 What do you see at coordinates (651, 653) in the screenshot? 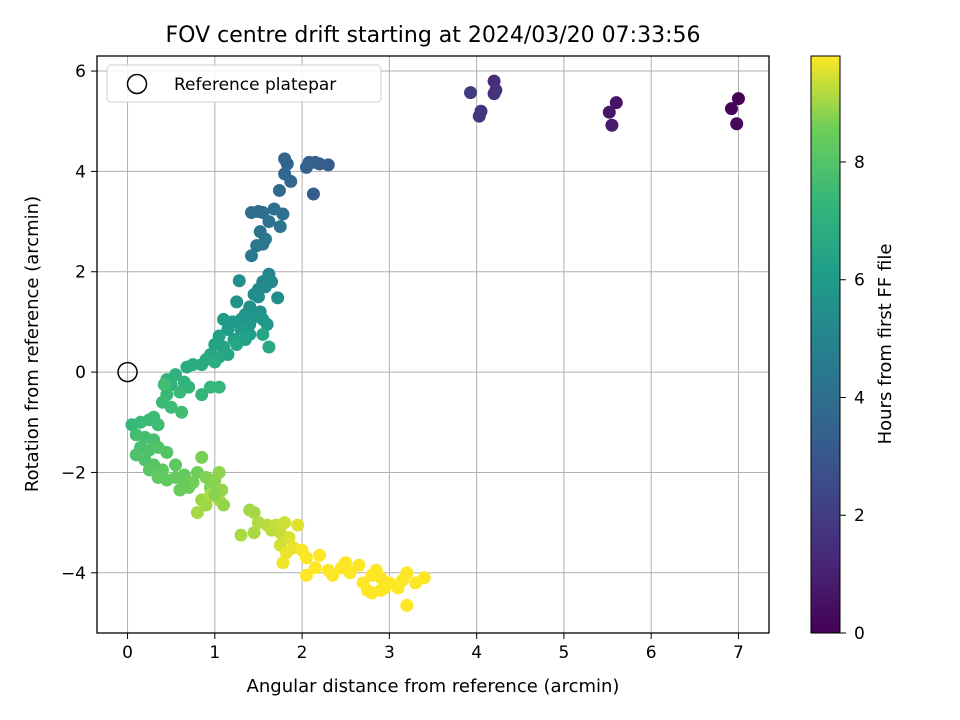
I see `x-tick-label: 6` at bounding box center [651, 653].